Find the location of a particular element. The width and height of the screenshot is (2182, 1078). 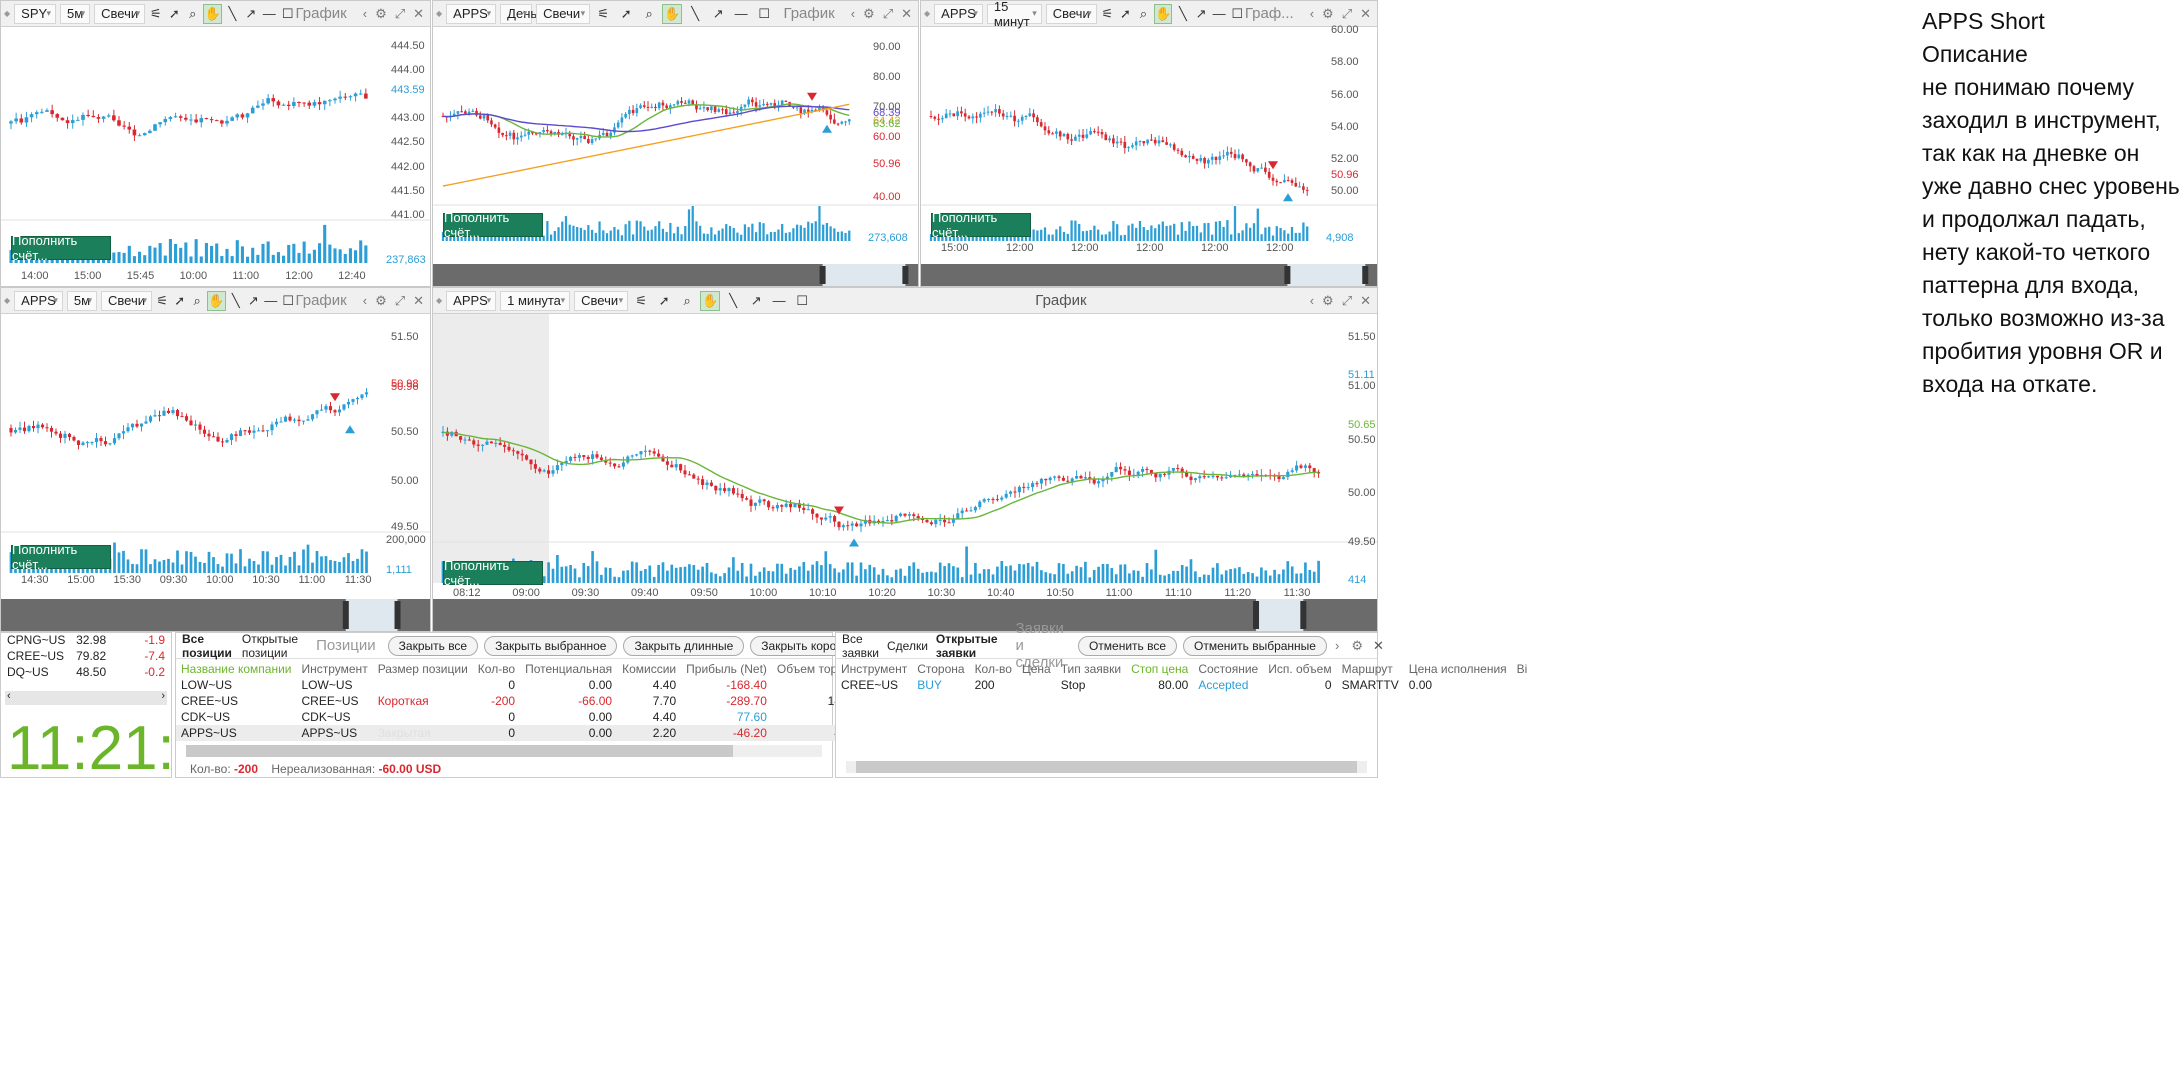

close-selected-button: Закрыть выбранное is located at coordinates (551, 645).